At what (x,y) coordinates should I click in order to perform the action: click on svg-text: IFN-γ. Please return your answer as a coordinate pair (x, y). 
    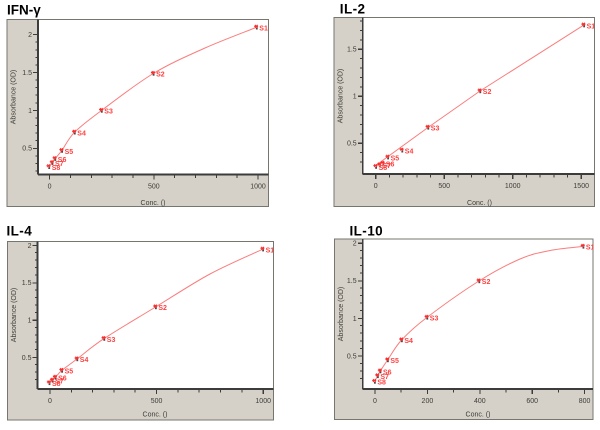
    Looking at the image, I should click on (24, 10).